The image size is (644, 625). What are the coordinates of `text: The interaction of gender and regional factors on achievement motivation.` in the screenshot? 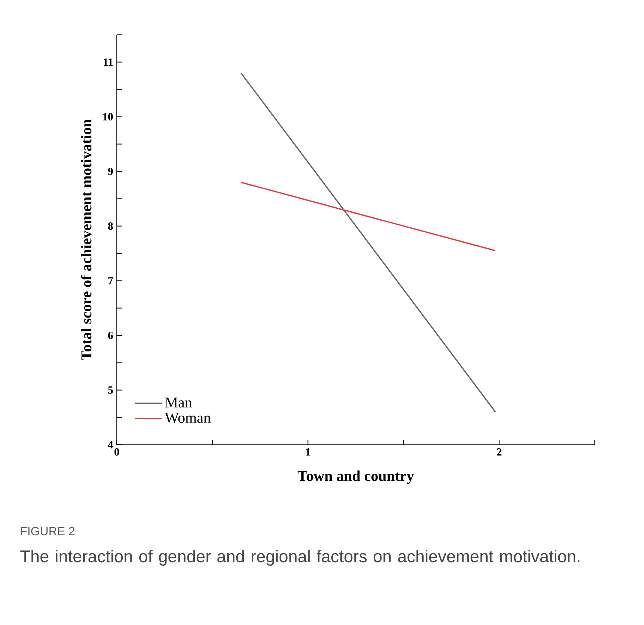 It's located at (300, 558).